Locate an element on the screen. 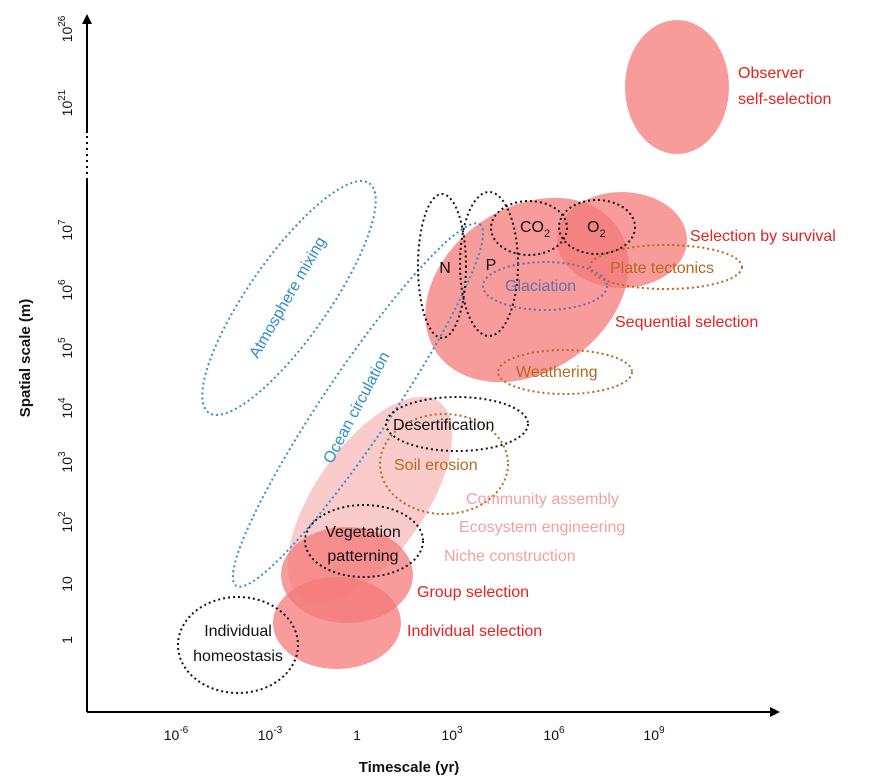 The height and width of the screenshot is (776, 869). y-tick-label: 10 is located at coordinates (67, 584).